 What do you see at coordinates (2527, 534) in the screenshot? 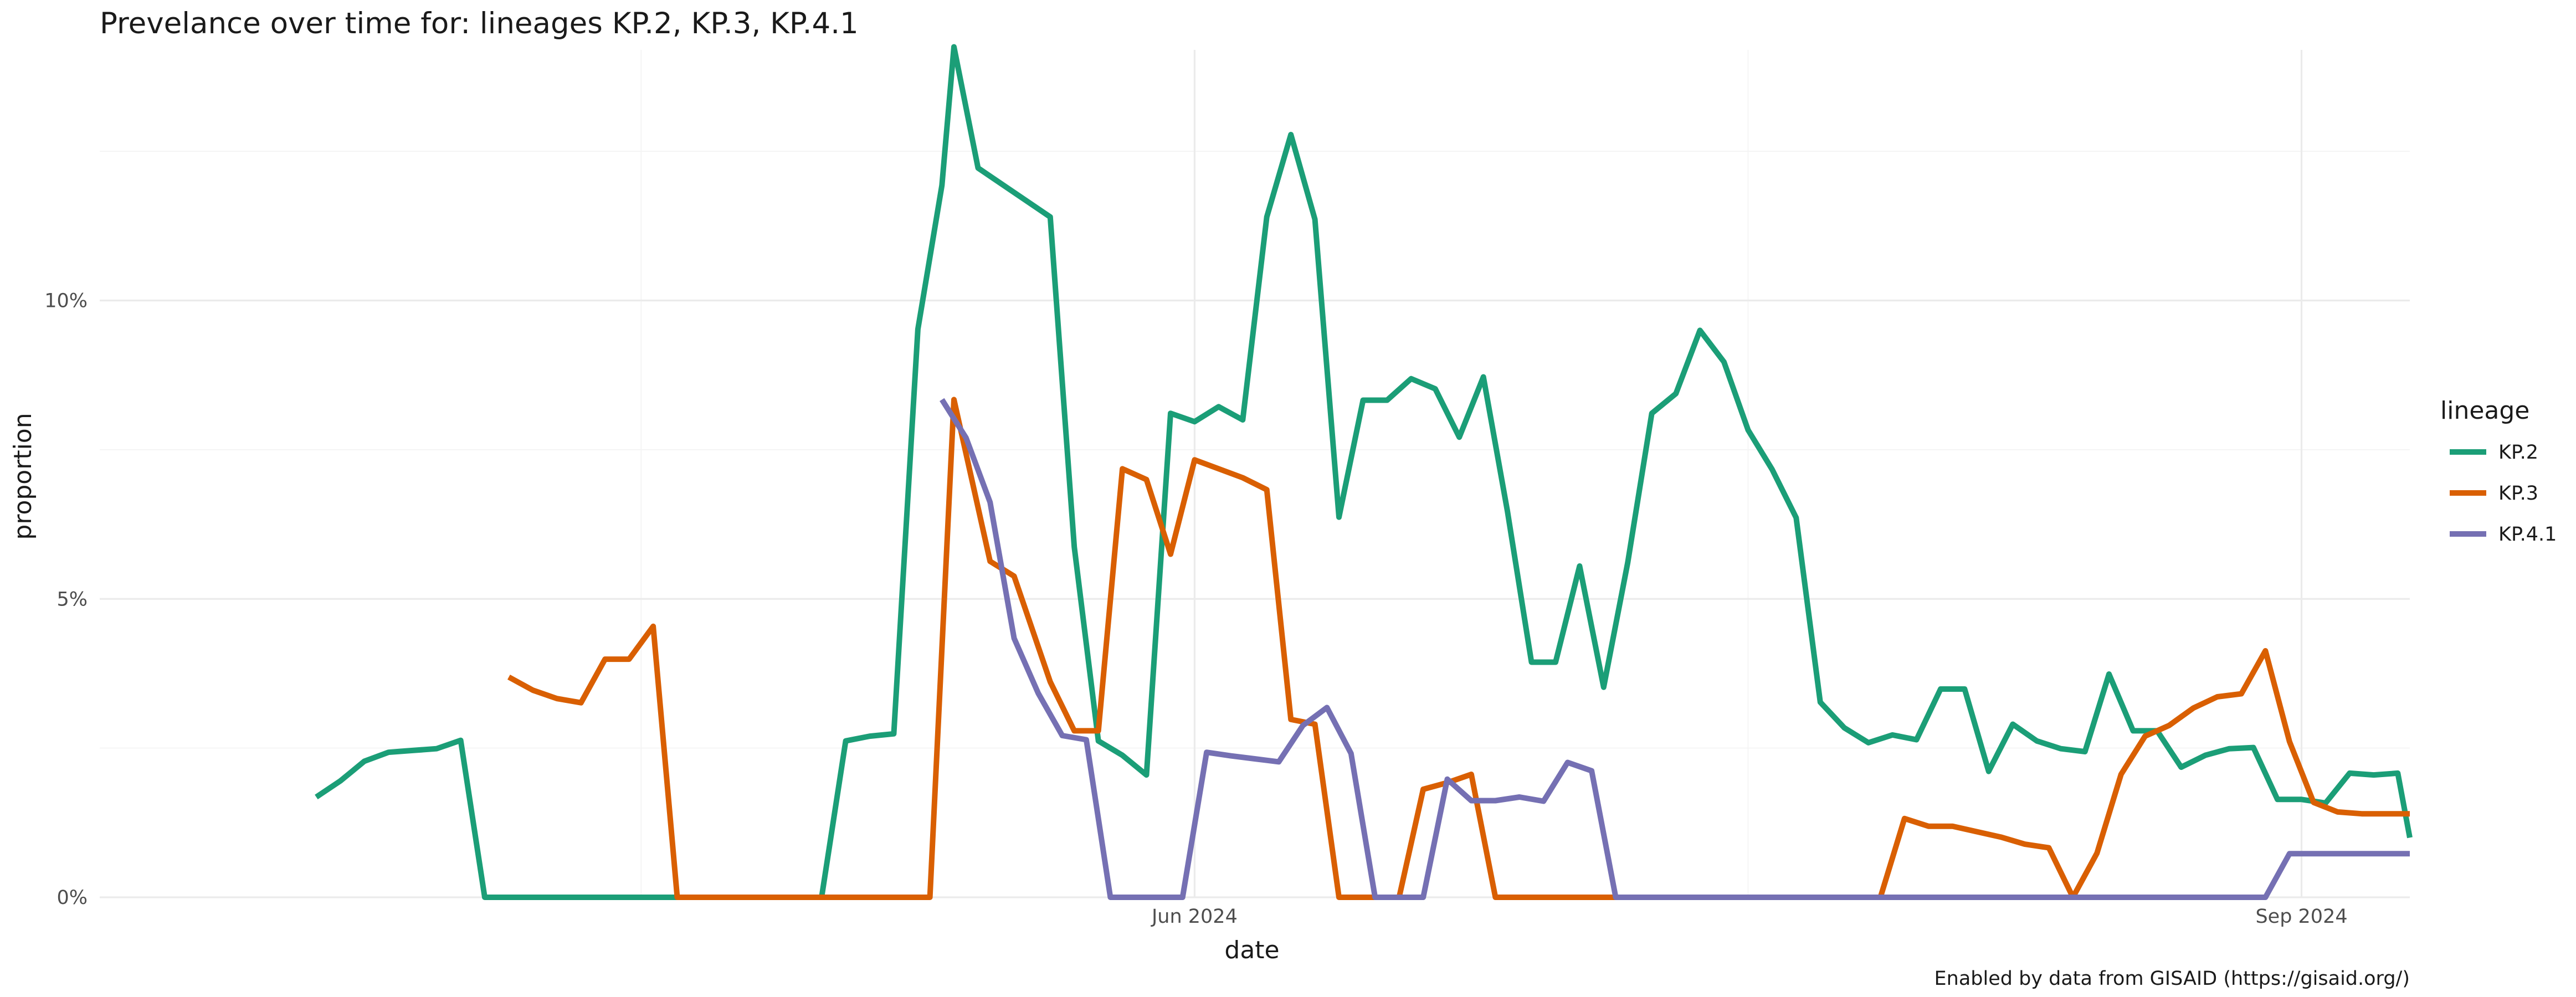
I see `legend-label: KP.4.1` at bounding box center [2527, 534].